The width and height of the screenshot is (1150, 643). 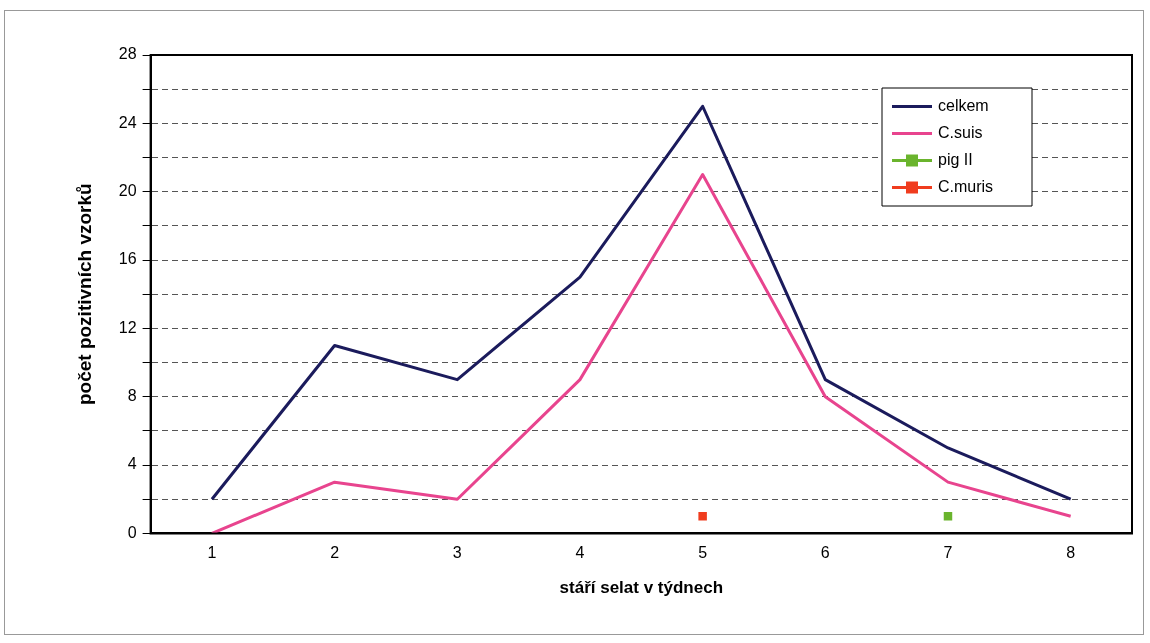 What do you see at coordinates (127, 259) in the screenshot?
I see `y-tick-label: 16` at bounding box center [127, 259].